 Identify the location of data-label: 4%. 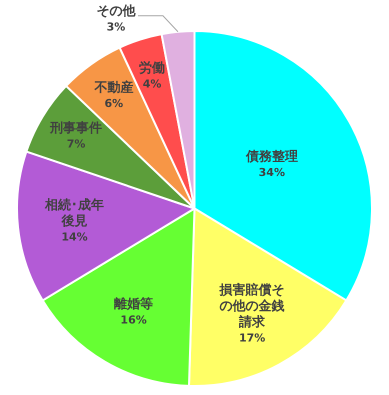
(152, 84).